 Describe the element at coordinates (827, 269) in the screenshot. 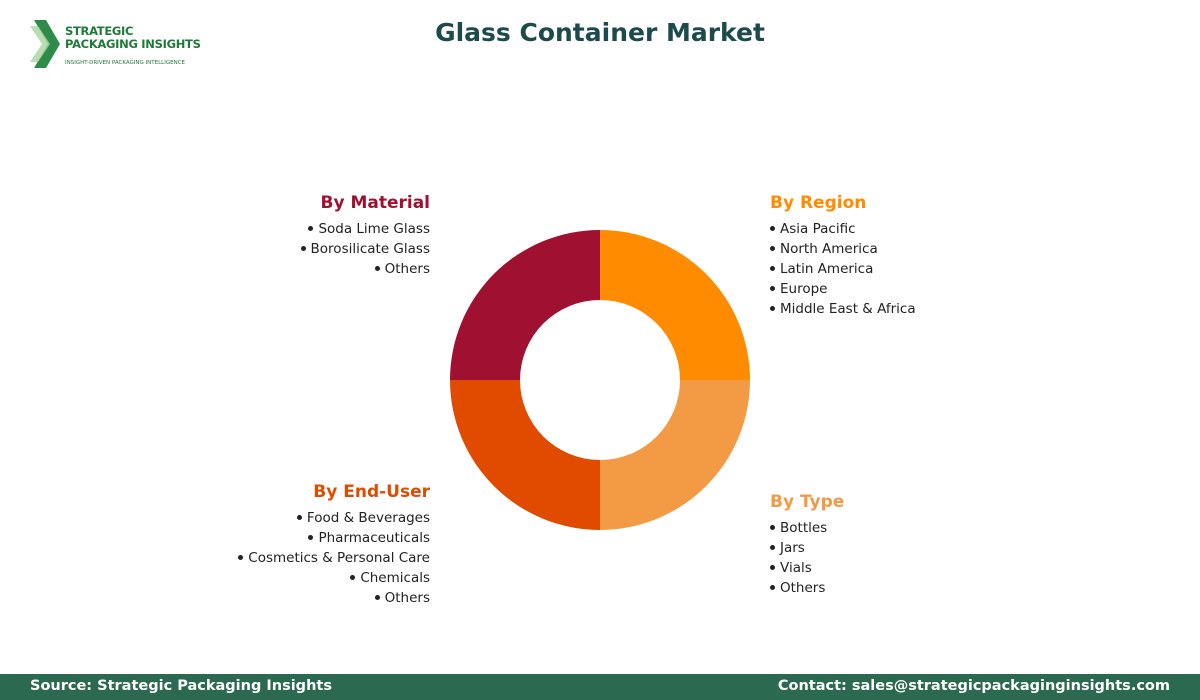

I see `item-text: Latin America` at that location.